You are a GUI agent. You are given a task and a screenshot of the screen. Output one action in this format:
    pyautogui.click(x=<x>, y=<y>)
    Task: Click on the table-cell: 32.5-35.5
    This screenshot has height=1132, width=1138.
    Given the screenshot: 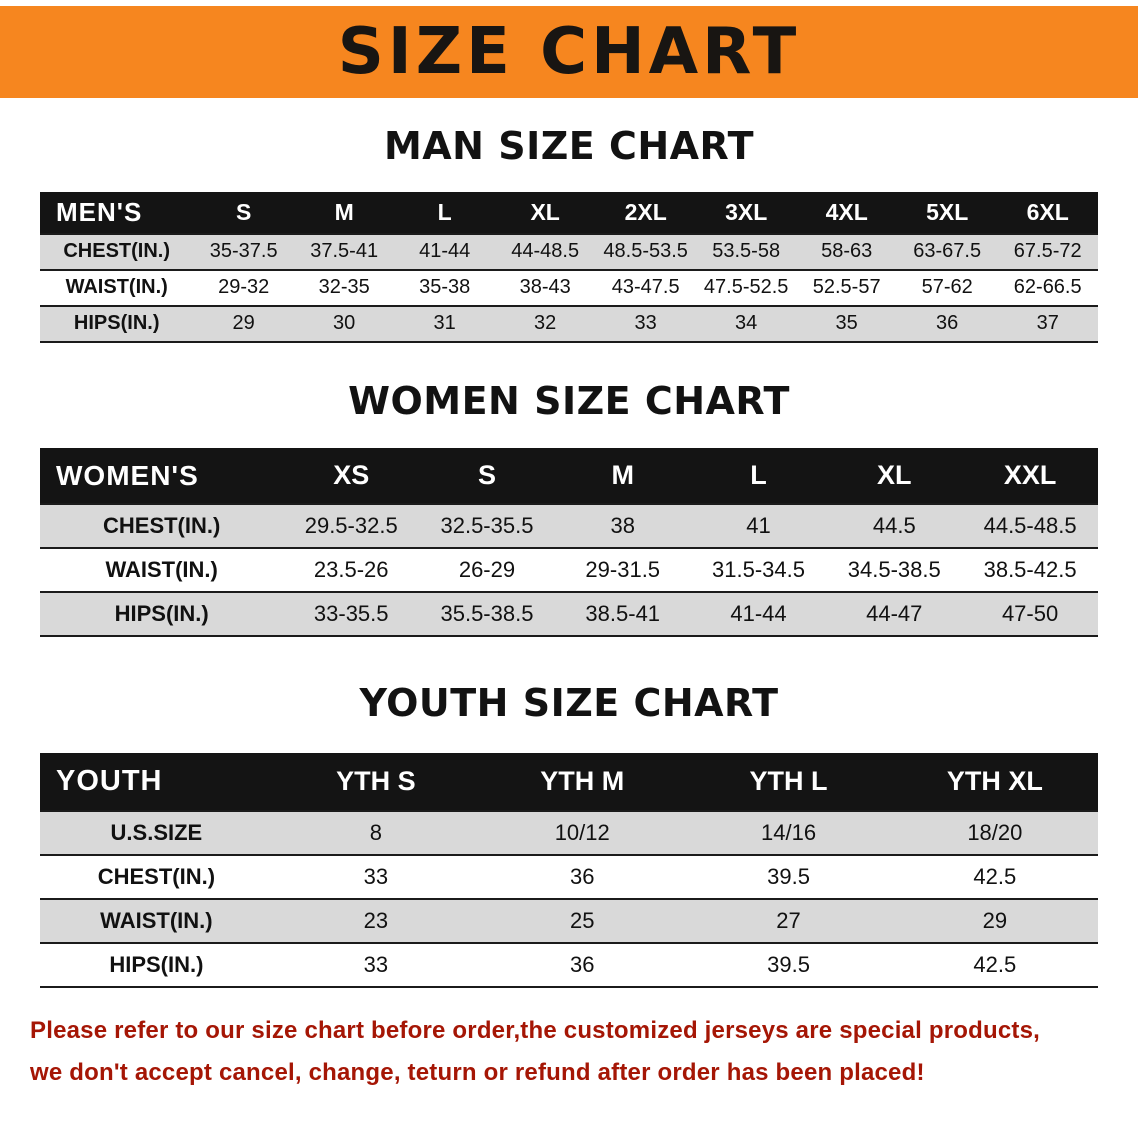 What is the action you would take?
    pyautogui.click(x=487, y=526)
    